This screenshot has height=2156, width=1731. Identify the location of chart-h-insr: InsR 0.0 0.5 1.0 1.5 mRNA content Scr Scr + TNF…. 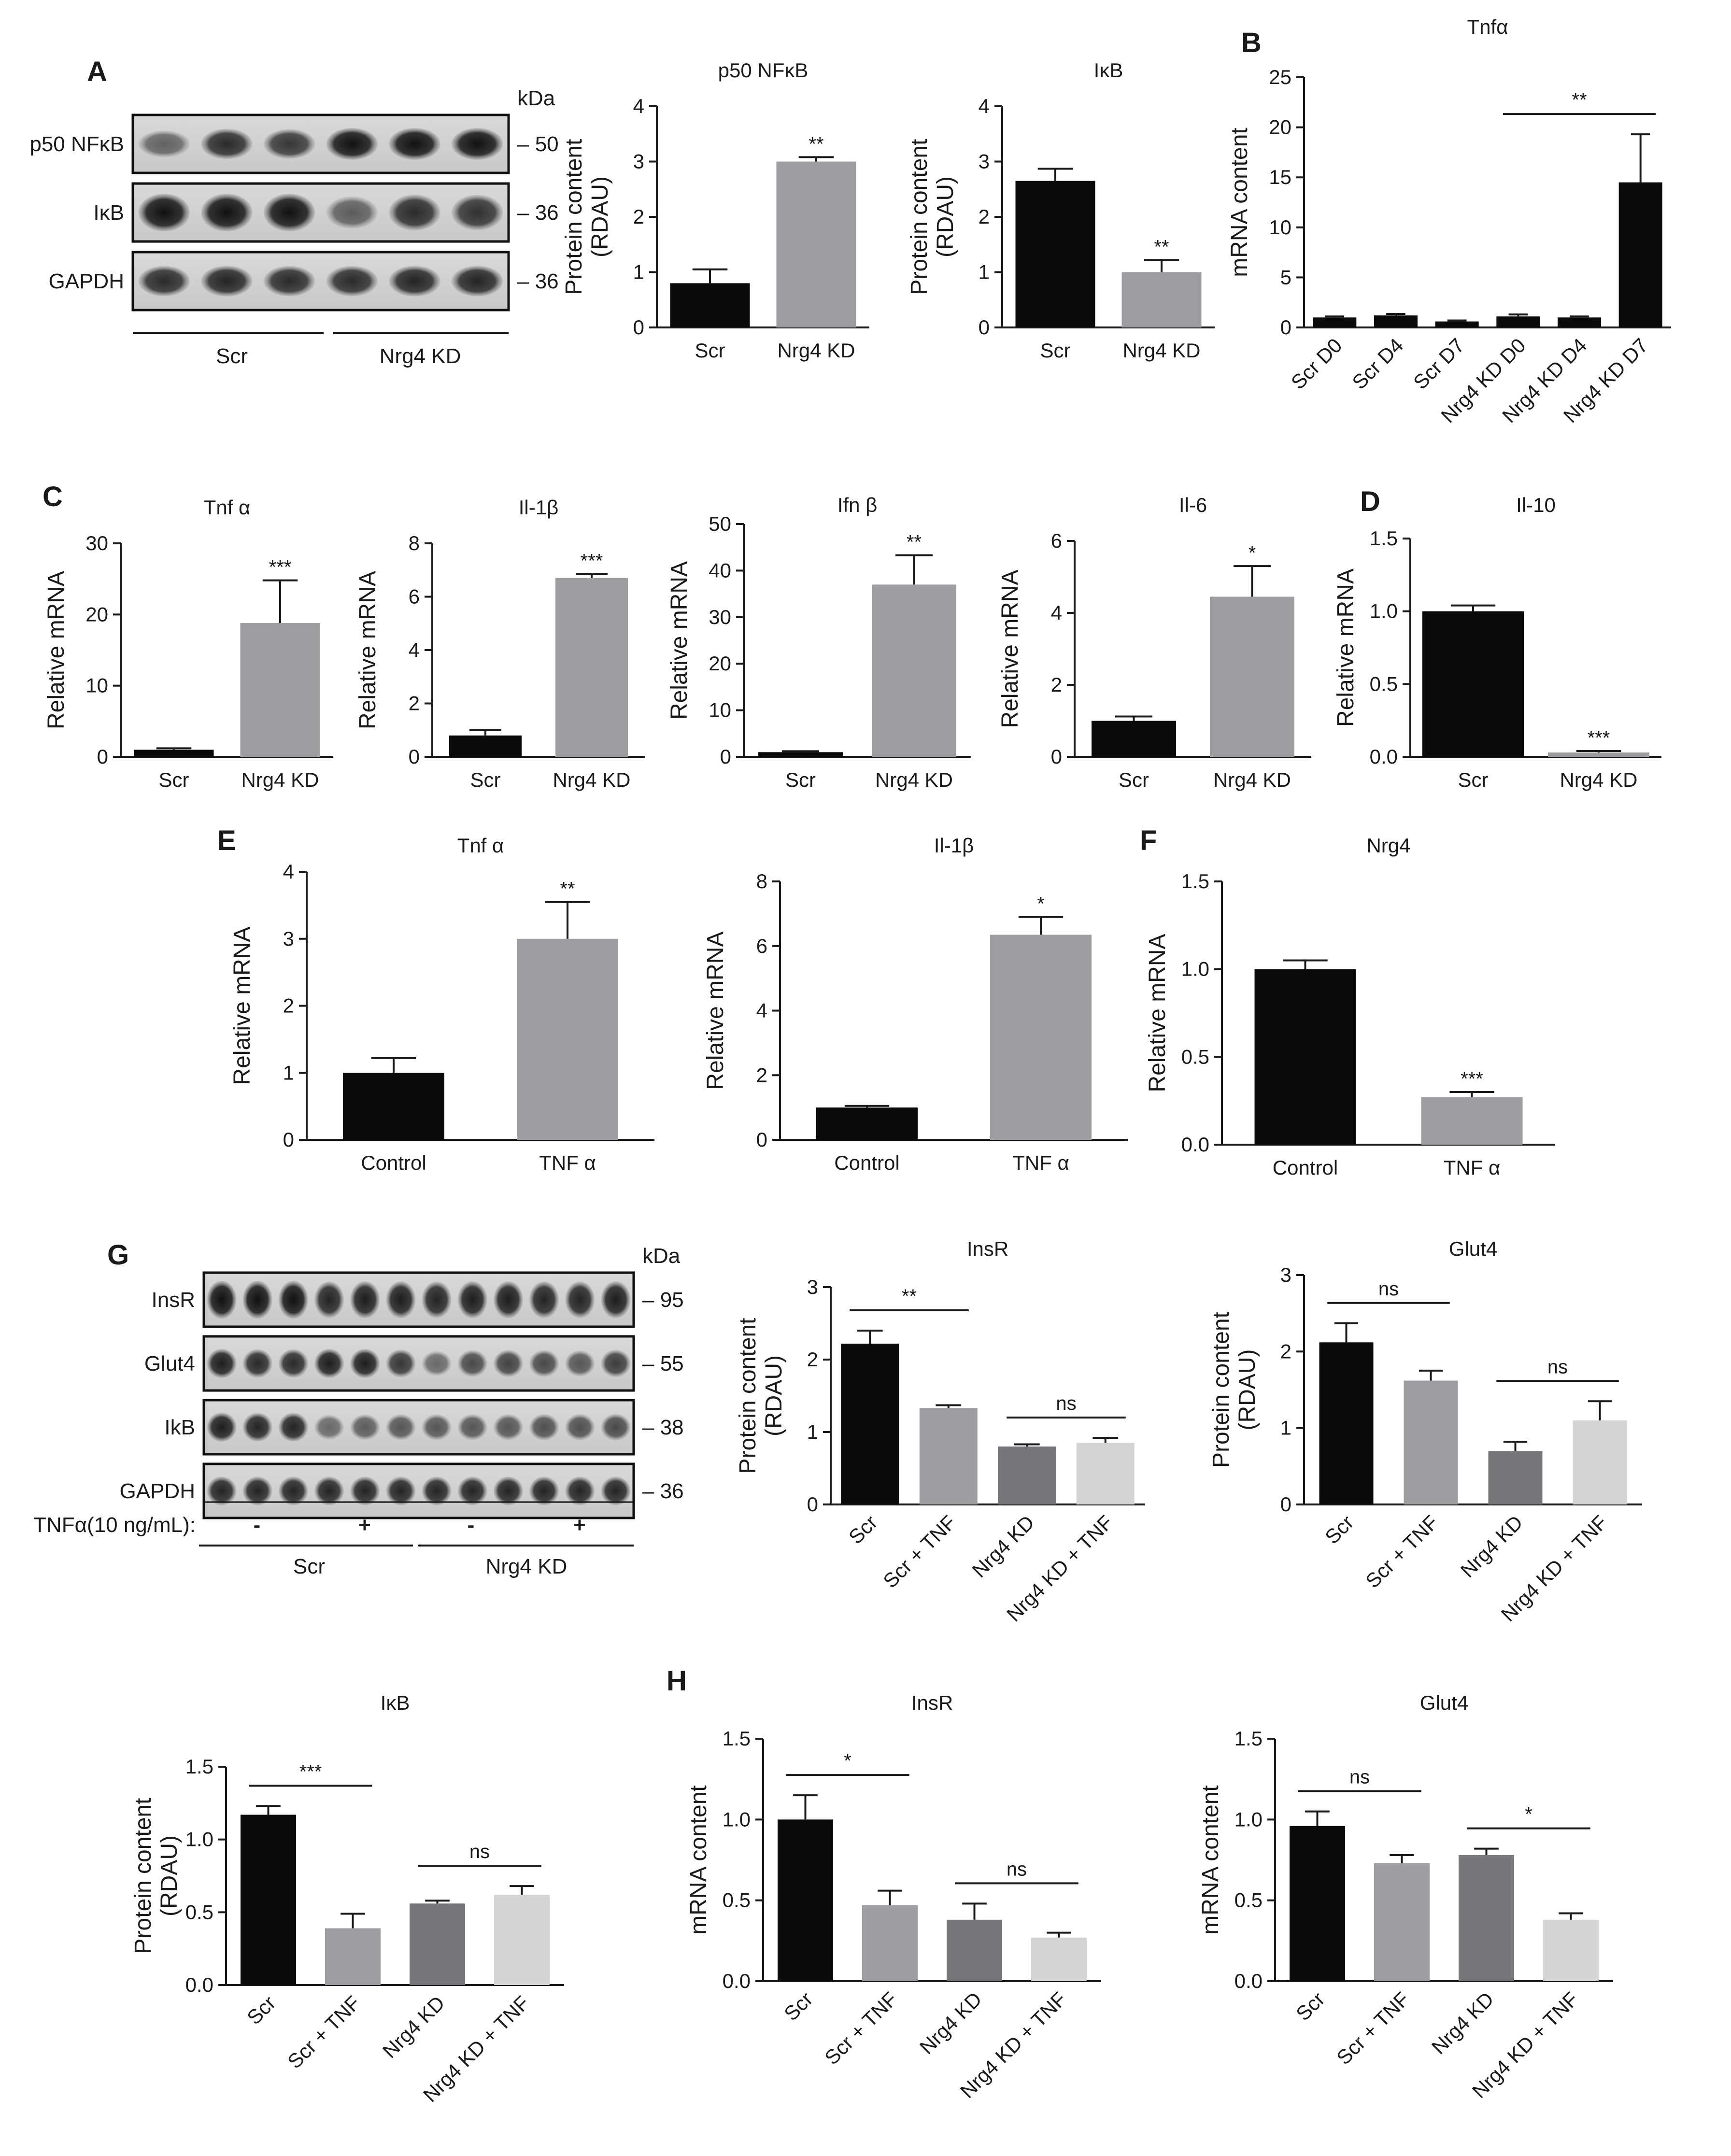
(893, 1896).